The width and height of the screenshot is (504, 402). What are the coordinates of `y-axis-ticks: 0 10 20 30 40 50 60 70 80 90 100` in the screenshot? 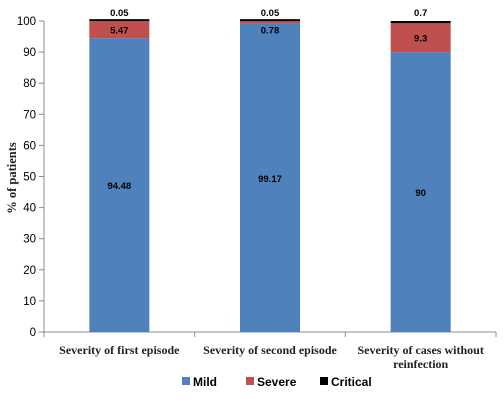 It's located at (30, 177).